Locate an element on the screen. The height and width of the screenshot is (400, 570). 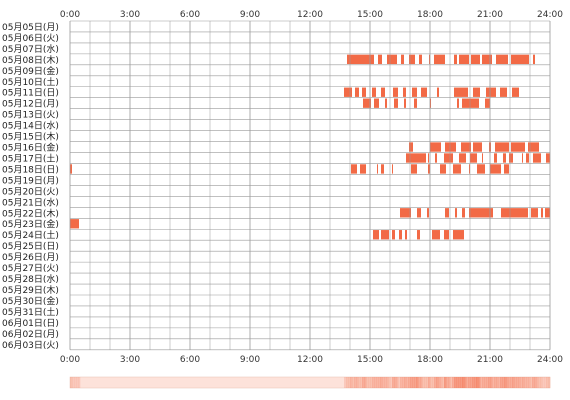
date-row-label: 05月14日(水) is located at coordinates (30, 126).